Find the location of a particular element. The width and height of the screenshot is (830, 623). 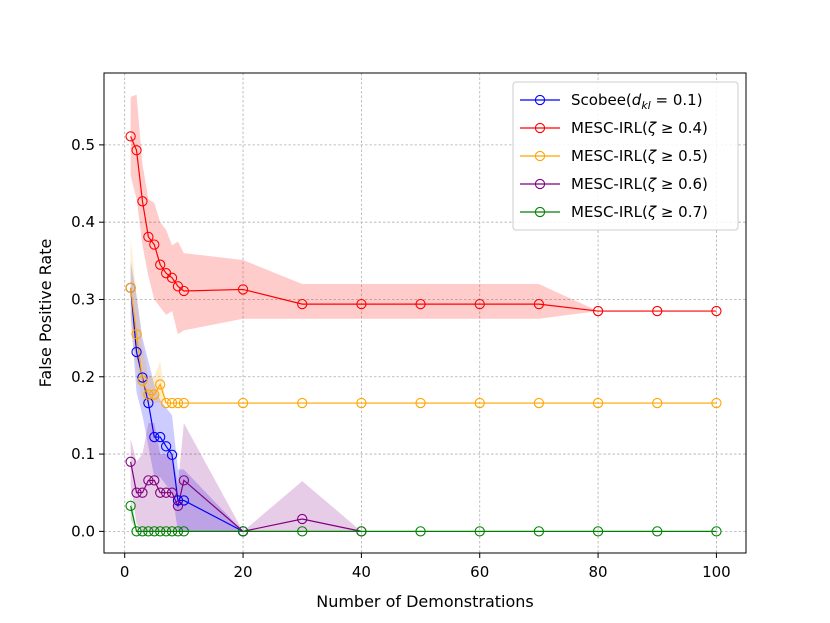

series-5-line is located at coordinates (423, 518).